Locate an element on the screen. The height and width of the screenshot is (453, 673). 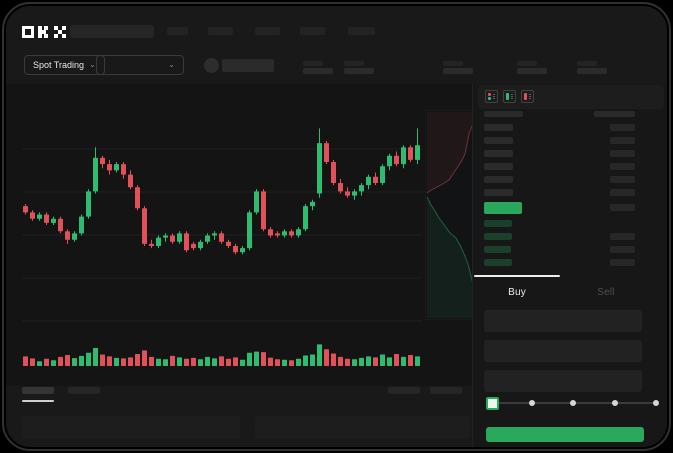
submit-buy-button is located at coordinates (565, 434).